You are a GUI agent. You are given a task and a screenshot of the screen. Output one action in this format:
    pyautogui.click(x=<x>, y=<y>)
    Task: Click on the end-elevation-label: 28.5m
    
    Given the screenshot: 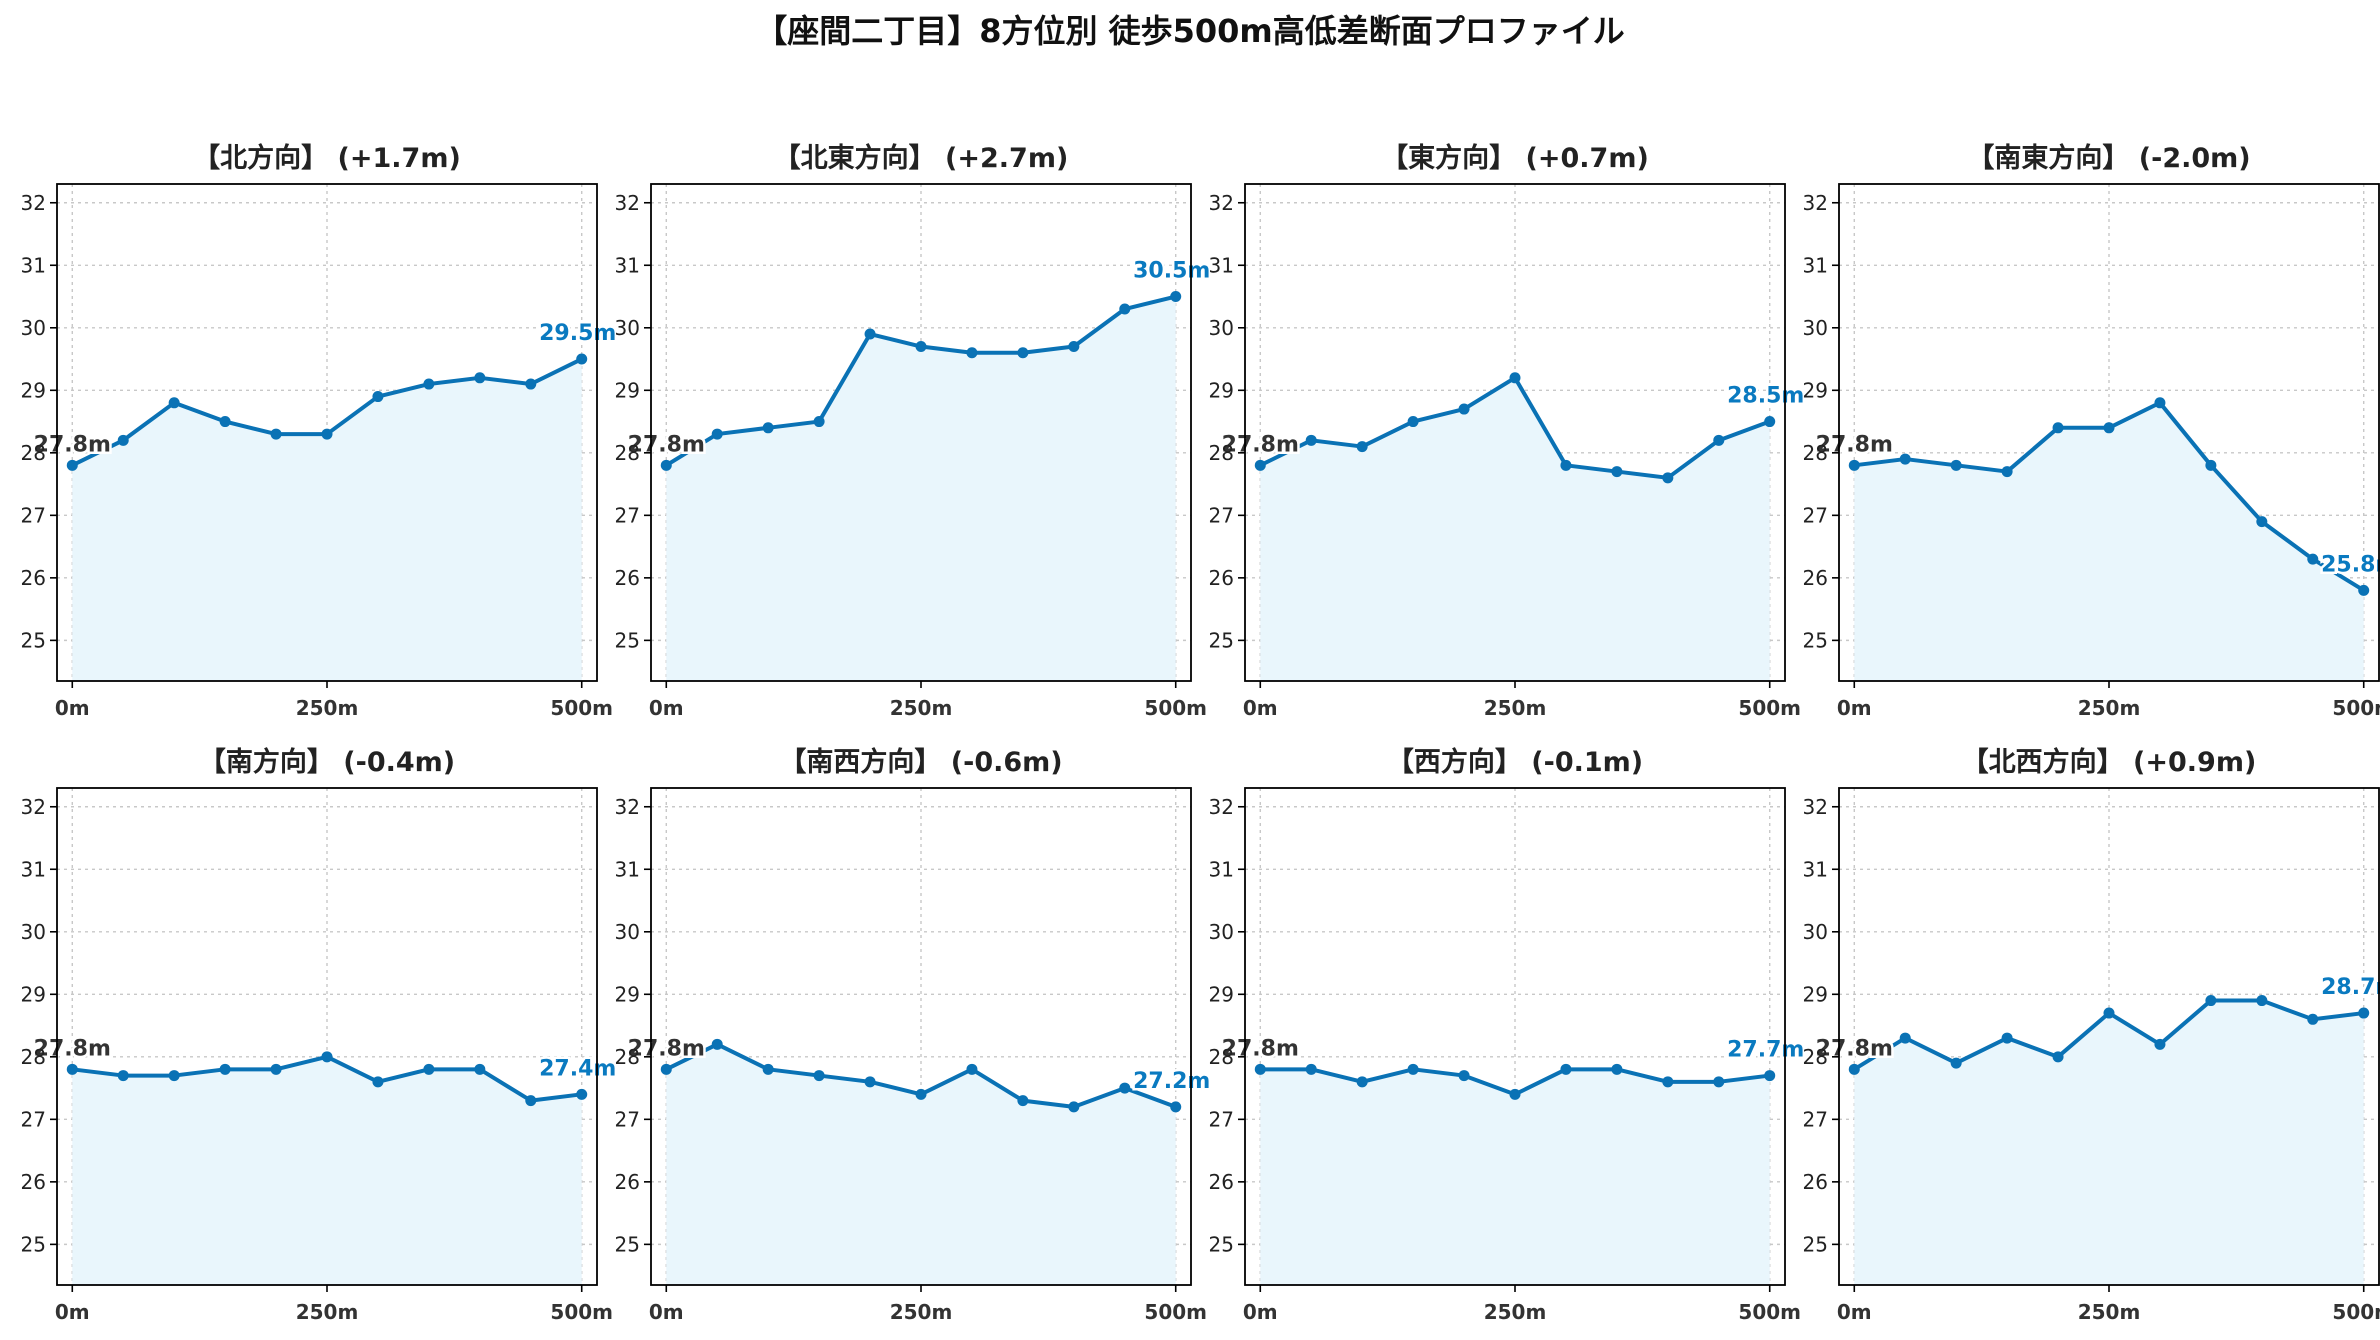 What is the action you would take?
    pyautogui.click(x=1765, y=396)
    